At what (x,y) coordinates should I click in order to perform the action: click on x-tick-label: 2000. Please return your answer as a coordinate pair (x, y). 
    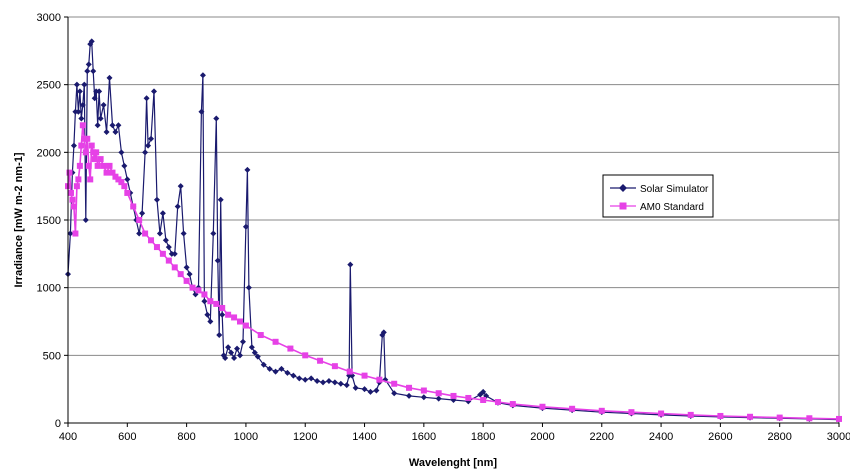
    Looking at the image, I should click on (542, 437).